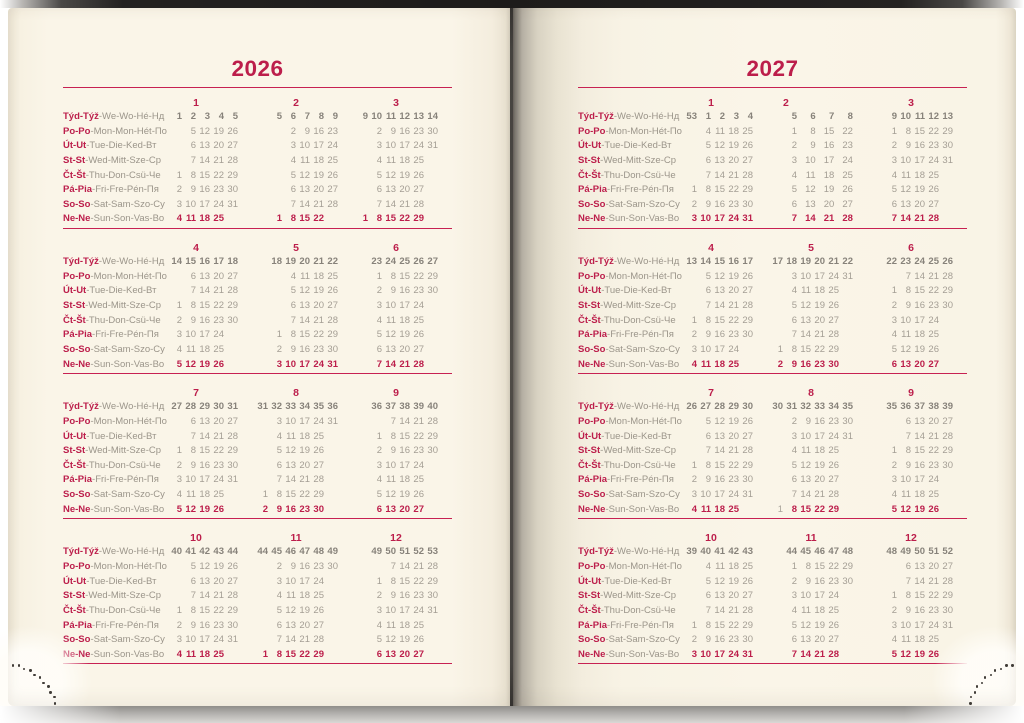 Image resolution: width=1024 pixels, height=723 pixels. What do you see at coordinates (396, 117) in the screenshot?
I see `month-week-columns: 9 10 11 12 13 14` at bounding box center [396, 117].